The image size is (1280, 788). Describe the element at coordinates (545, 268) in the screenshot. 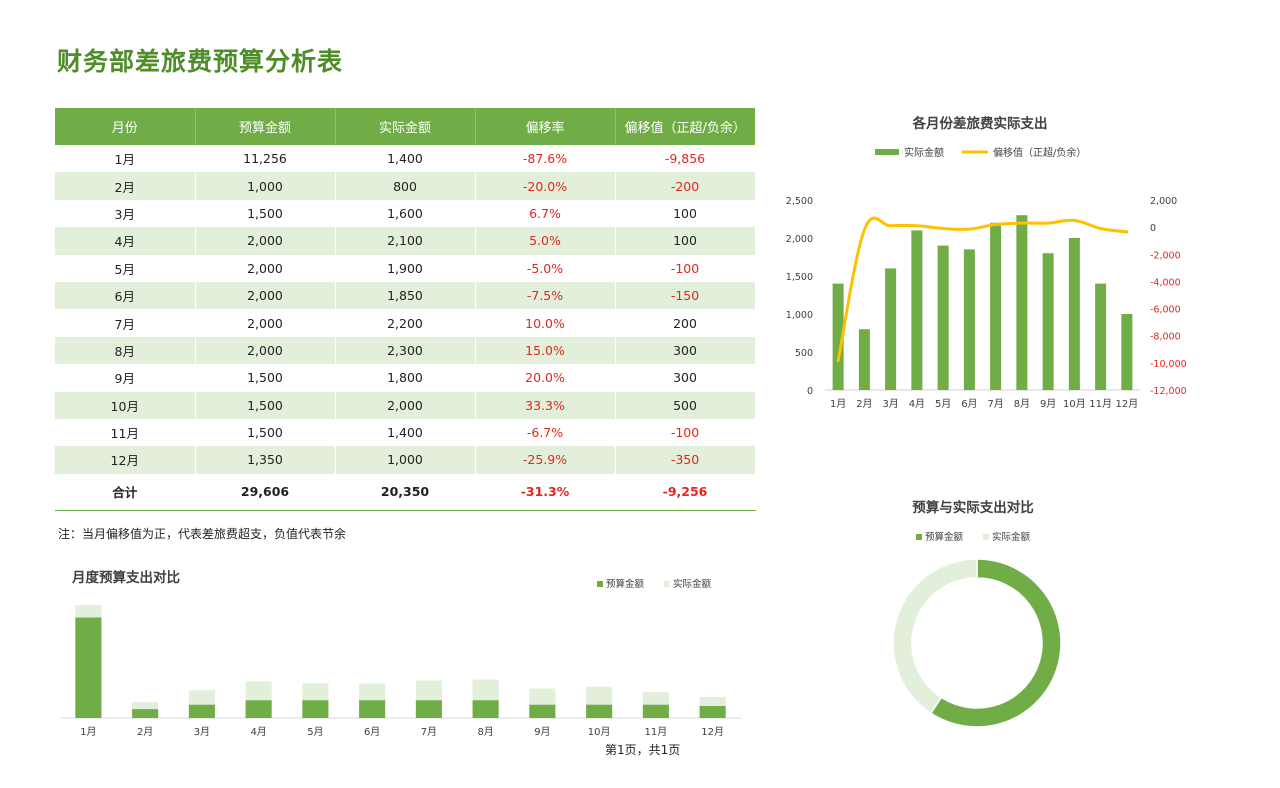

I see `cell-offset-rate: -5.0%` at that location.